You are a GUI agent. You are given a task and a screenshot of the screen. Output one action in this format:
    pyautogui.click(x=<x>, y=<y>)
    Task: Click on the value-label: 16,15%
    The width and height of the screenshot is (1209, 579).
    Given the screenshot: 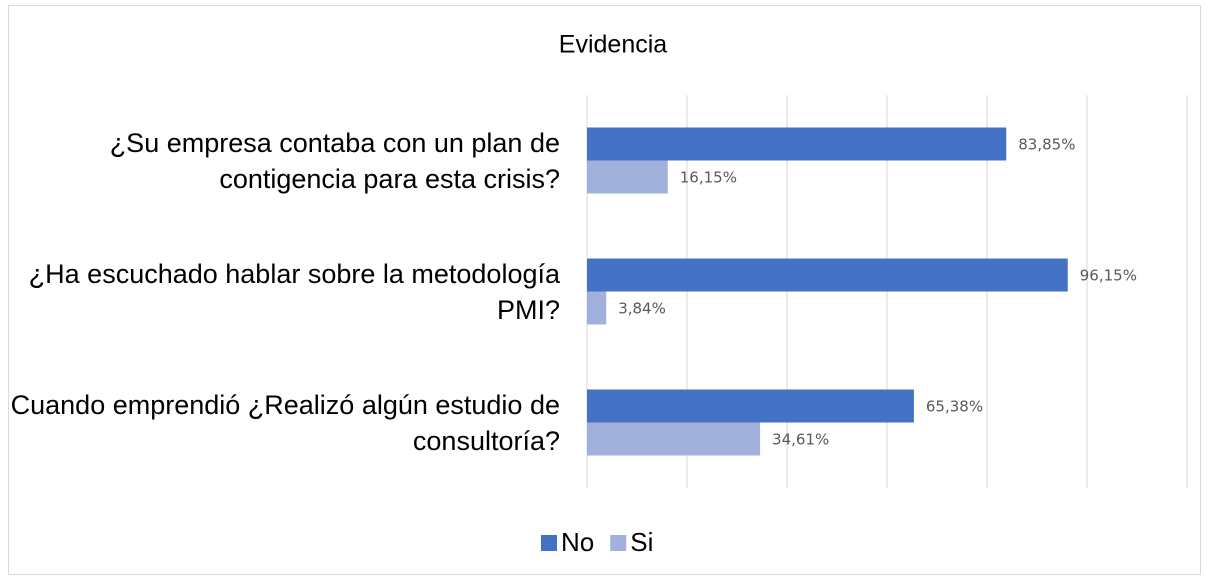 What is the action you would take?
    pyautogui.click(x=708, y=178)
    